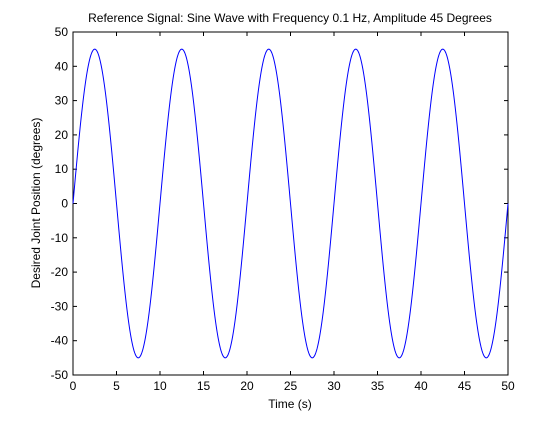 The width and height of the screenshot is (560, 425). Describe the element at coordinates (378, 386) in the screenshot. I see `x-tick-label: 35` at that location.